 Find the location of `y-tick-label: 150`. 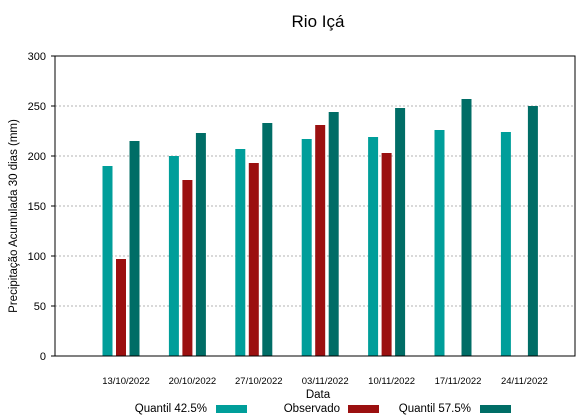

y-tick-label: 150 is located at coordinates (37, 207).